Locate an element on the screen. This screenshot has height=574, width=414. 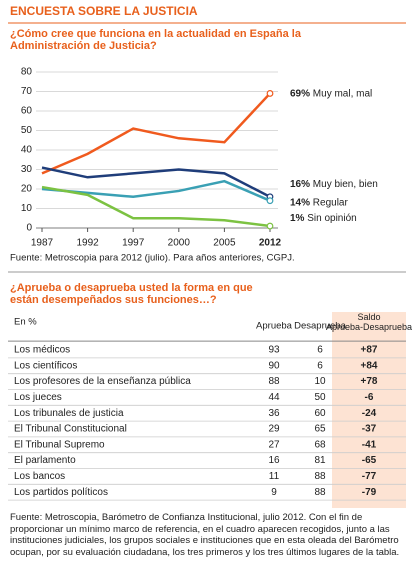
cell: -41 is located at coordinates (369, 444).